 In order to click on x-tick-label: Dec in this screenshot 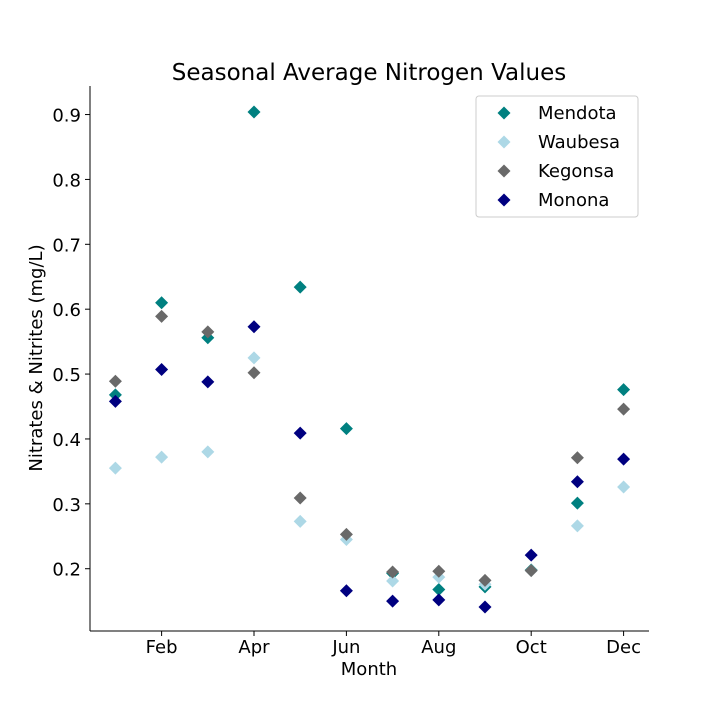, I will do `click(623, 647)`.